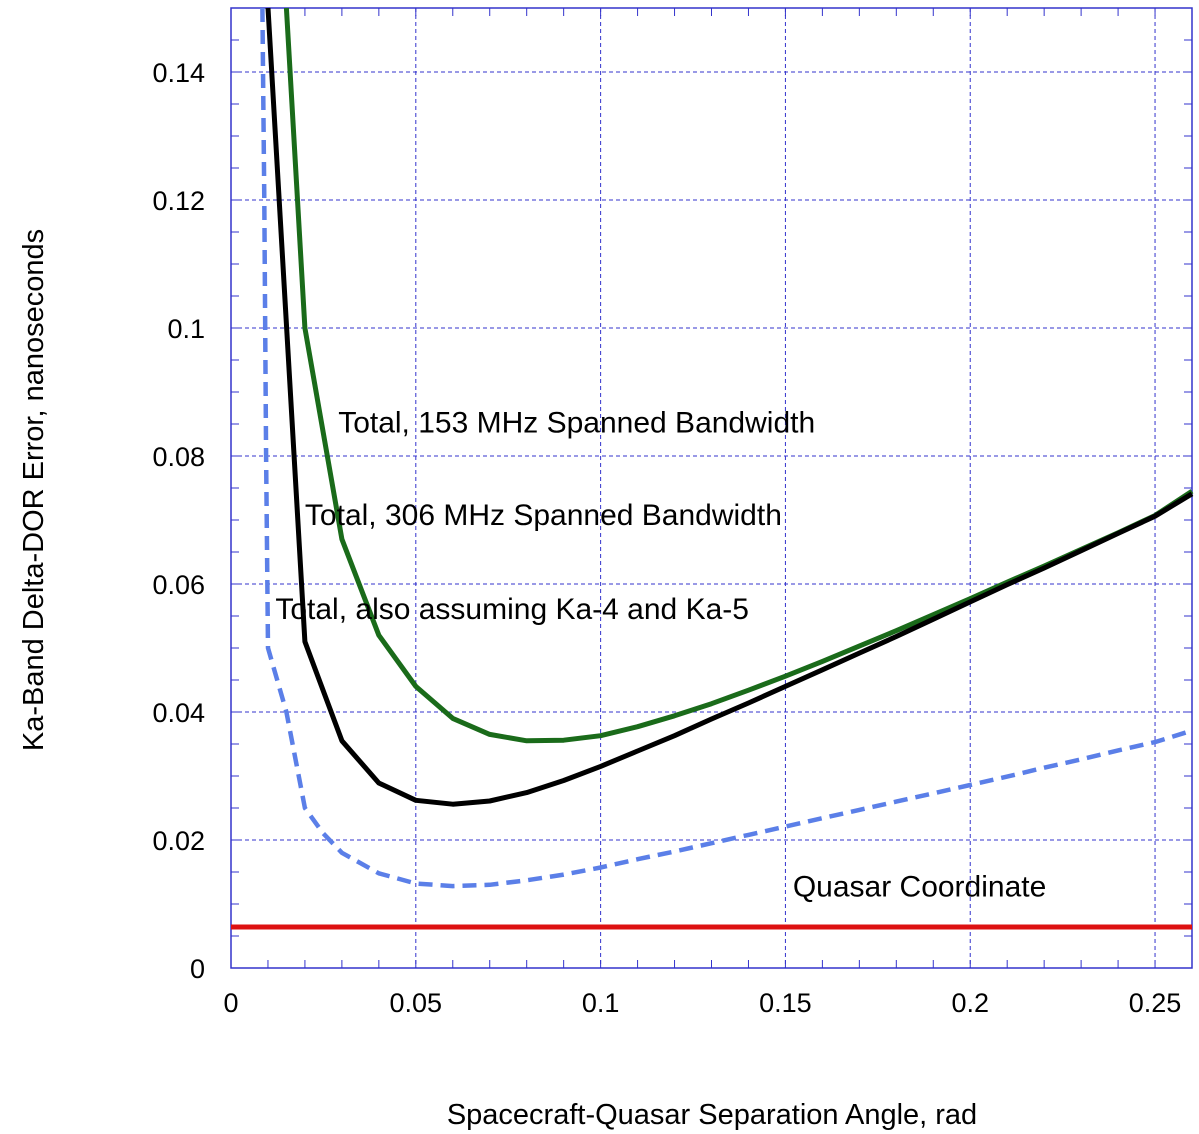 The image size is (1199, 1134). What do you see at coordinates (178, 73) in the screenshot?
I see `y-tick-label: 0.14` at bounding box center [178, 73].